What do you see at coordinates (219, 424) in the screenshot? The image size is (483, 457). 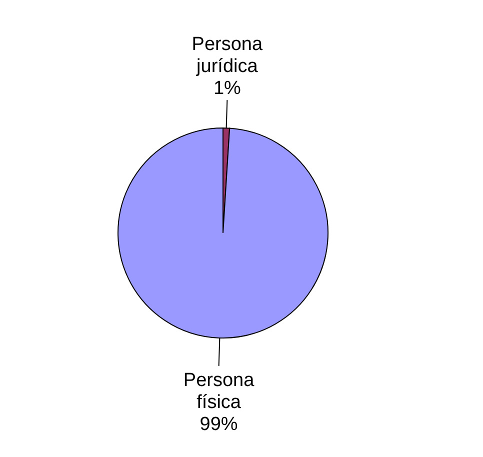 I see `data-label: 99%` at bounding box center [219, 424].